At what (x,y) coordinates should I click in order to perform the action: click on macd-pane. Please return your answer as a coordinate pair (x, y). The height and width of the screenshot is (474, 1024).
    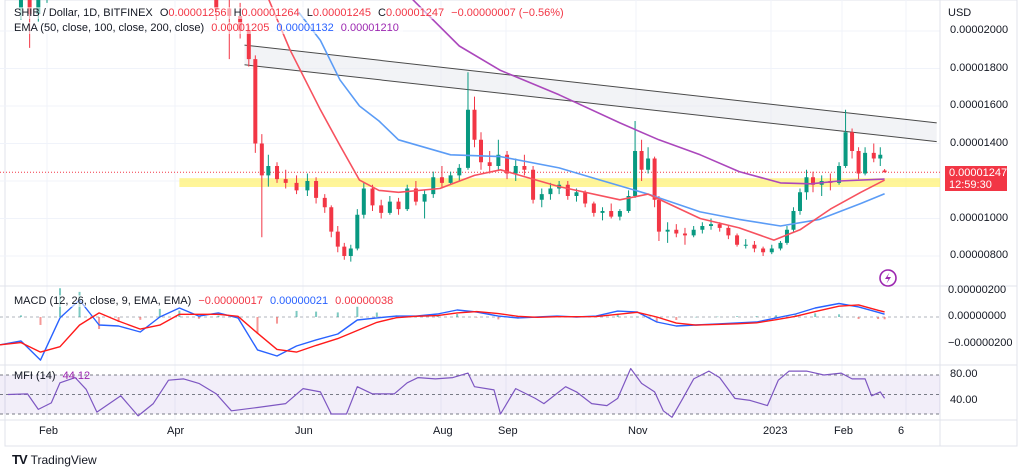
    Looking at the image, I should click on (470, 324).